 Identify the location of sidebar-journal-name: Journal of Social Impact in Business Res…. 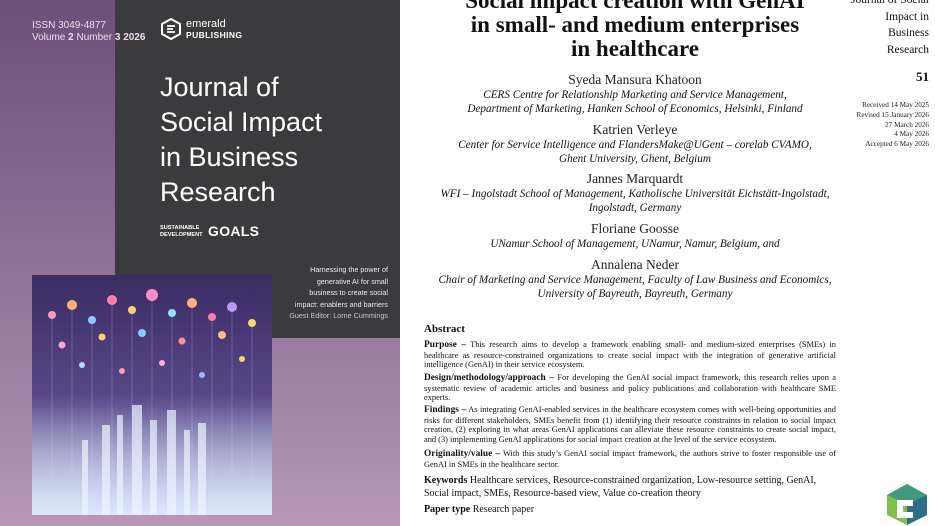
(890, 29).